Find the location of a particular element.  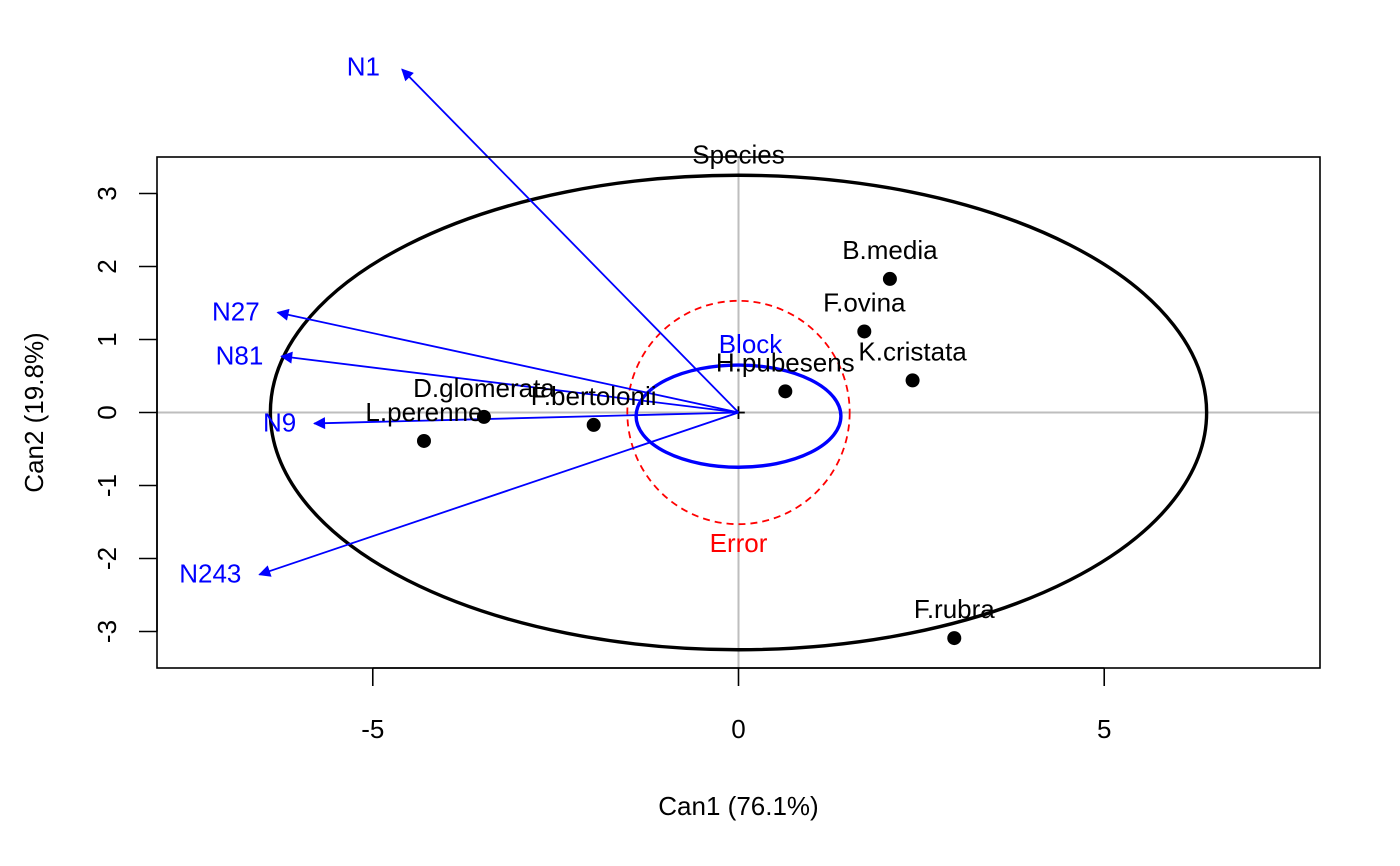

point-d-glomerata is located at coordinates (483, 416).